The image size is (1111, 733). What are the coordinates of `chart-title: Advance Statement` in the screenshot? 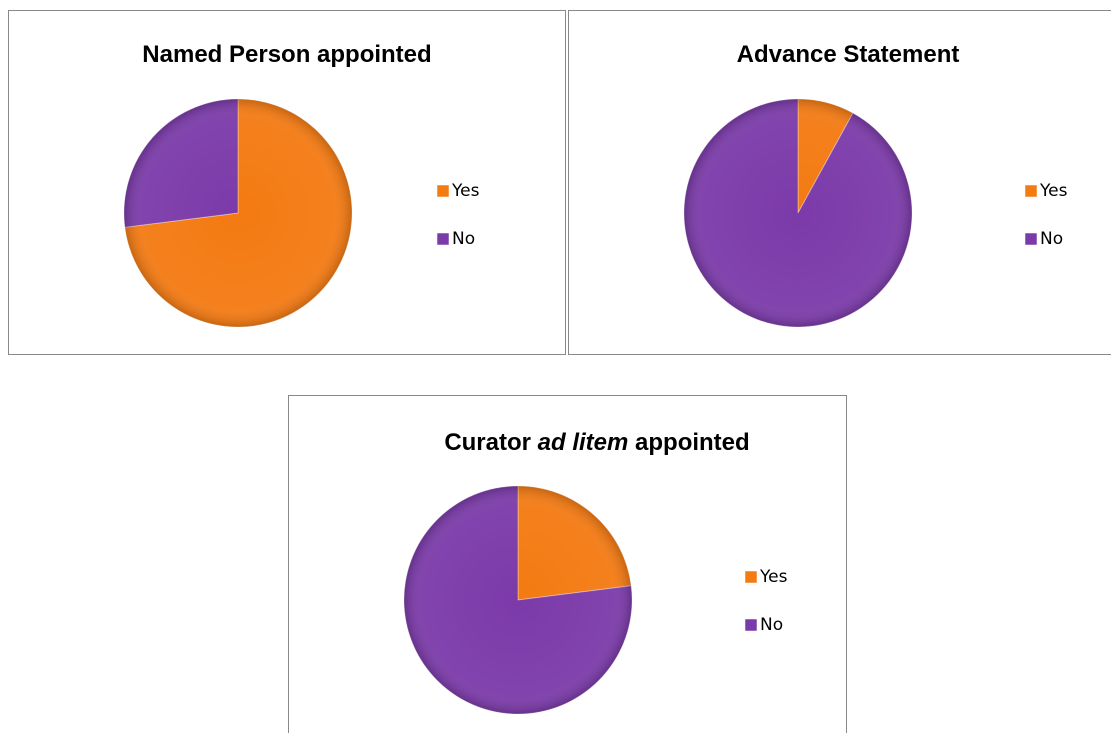 It's located at (848, 54).